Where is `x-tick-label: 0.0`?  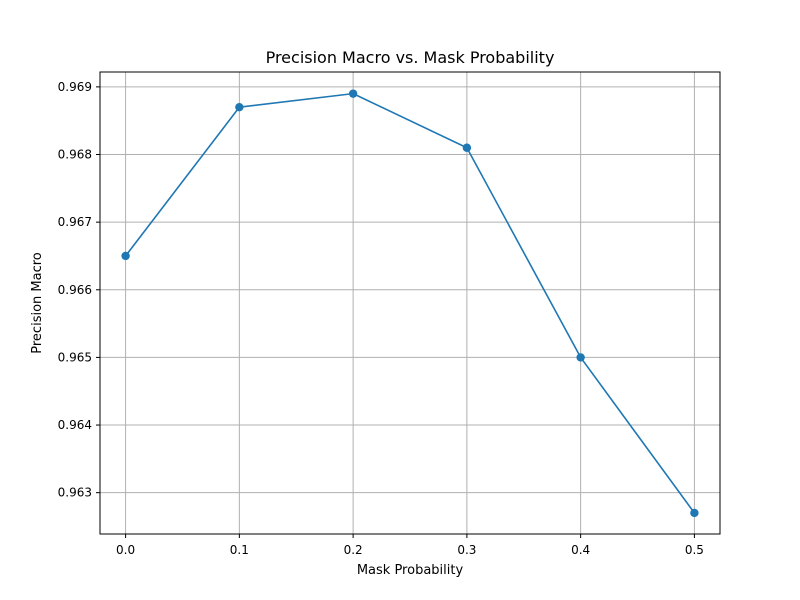
x-tick-label: 0.0 is located at coordinates (125, 550).